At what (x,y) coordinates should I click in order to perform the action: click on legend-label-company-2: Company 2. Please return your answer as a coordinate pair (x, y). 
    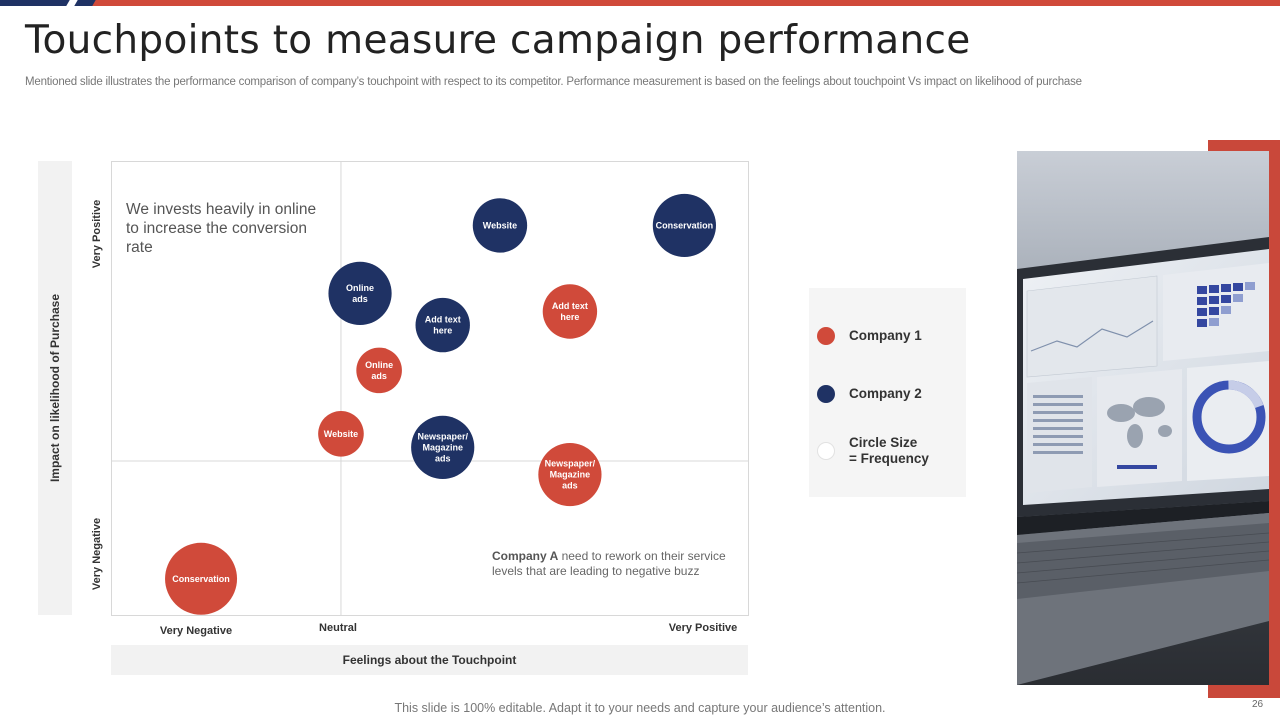
    Looking at the image, I should click on (885, 393).